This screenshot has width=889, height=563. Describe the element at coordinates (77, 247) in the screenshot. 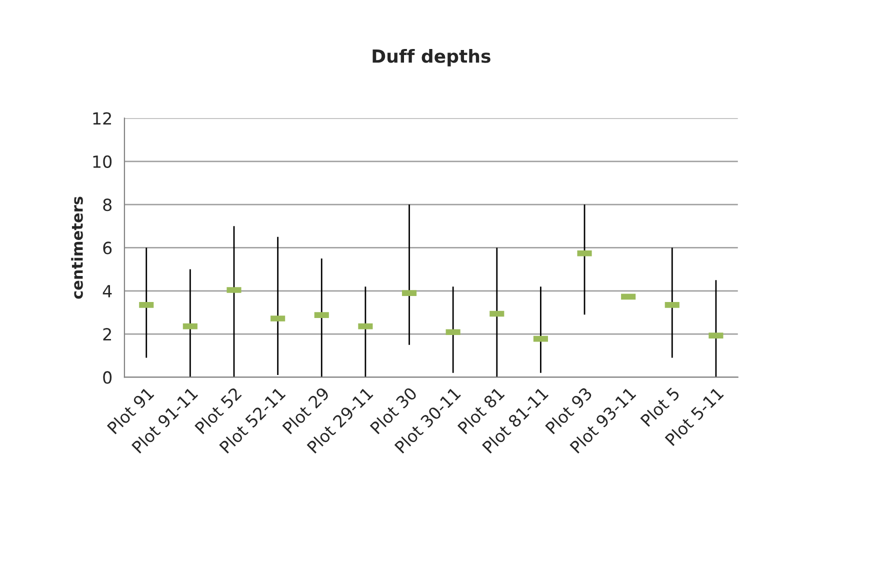

I see `y-axis-title: centimeters` at that location.